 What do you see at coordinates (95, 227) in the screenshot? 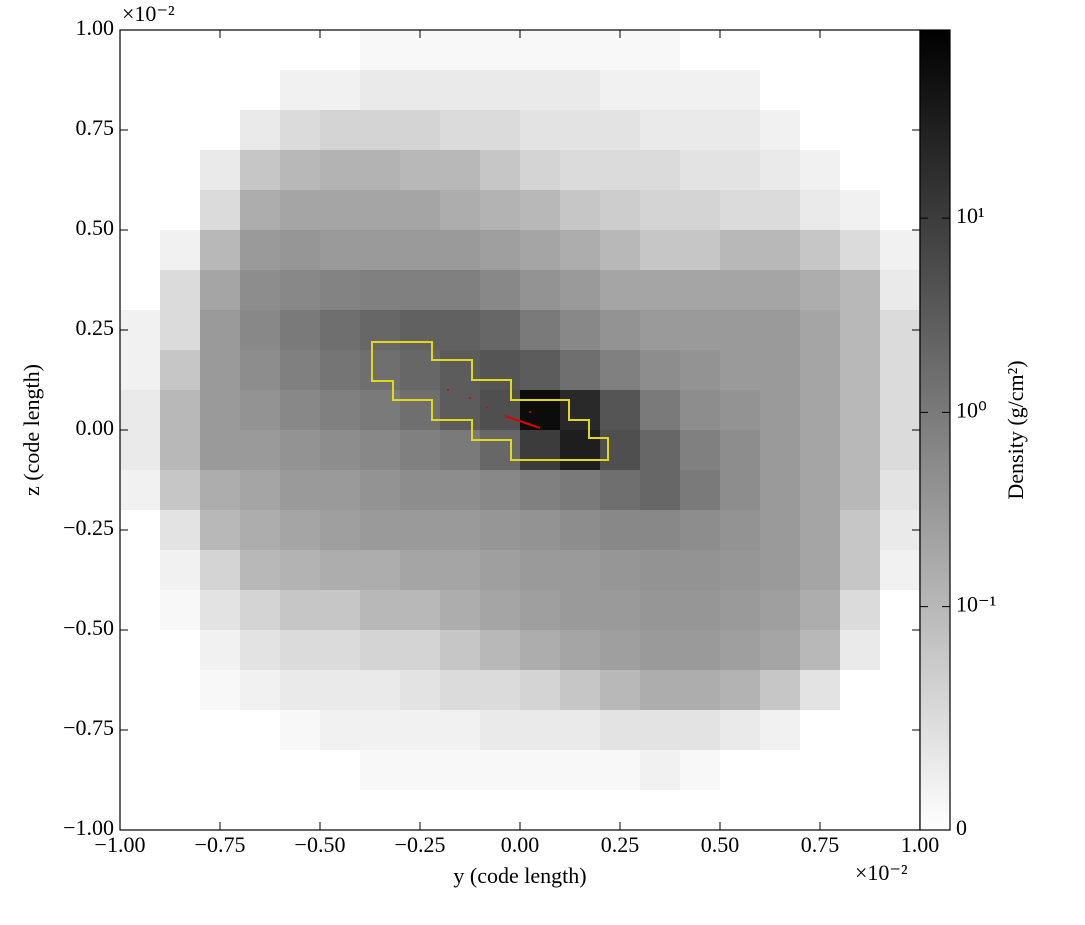
I see `y-tick-label: 0.50` at bounding box center [95, 227].